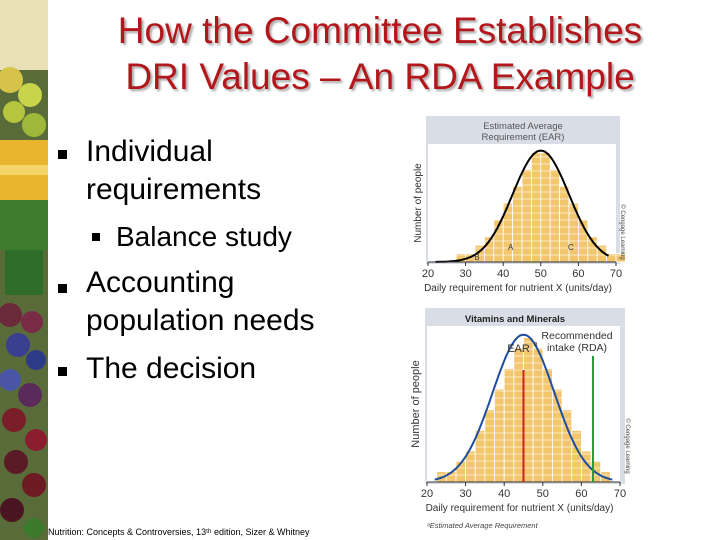  I want to click on bullet-accounting-population-needs: Accounting population needs, so click(200, 302).